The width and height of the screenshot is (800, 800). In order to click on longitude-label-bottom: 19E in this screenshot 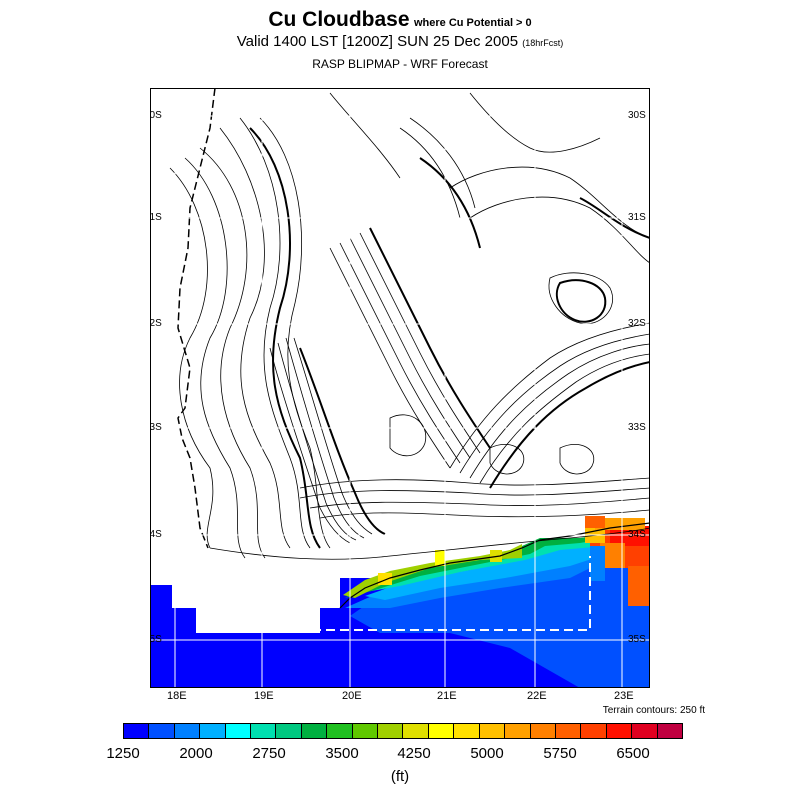, I will do `click(264, 696)`.